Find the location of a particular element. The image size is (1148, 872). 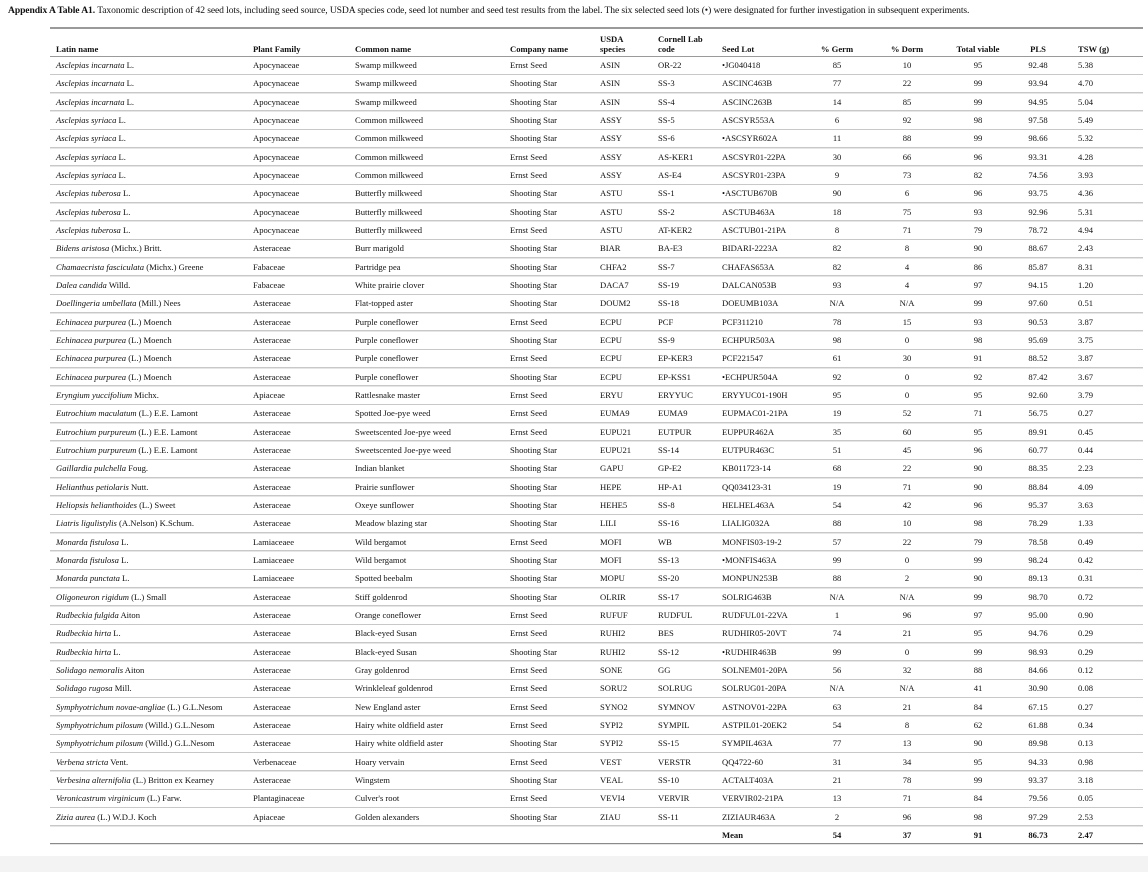

cell-tsw: 0.27 is located at coordinates (1086, 413).